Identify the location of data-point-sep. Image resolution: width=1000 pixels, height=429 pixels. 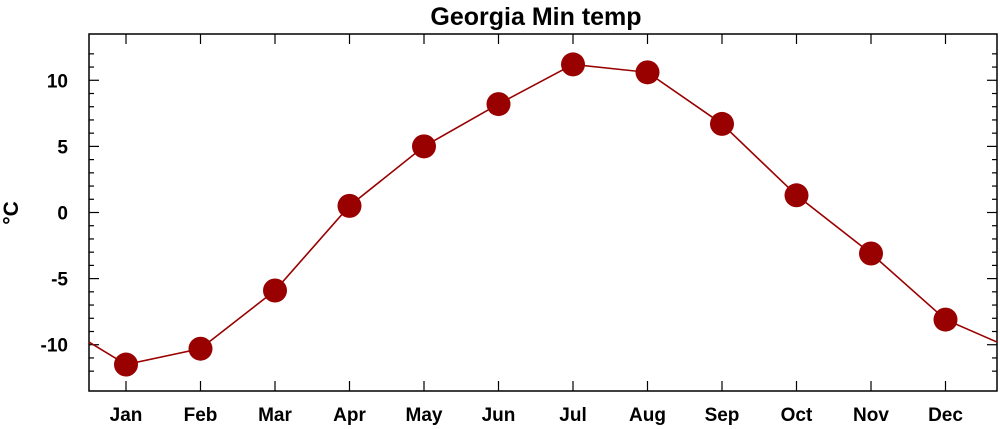
(722, 123).